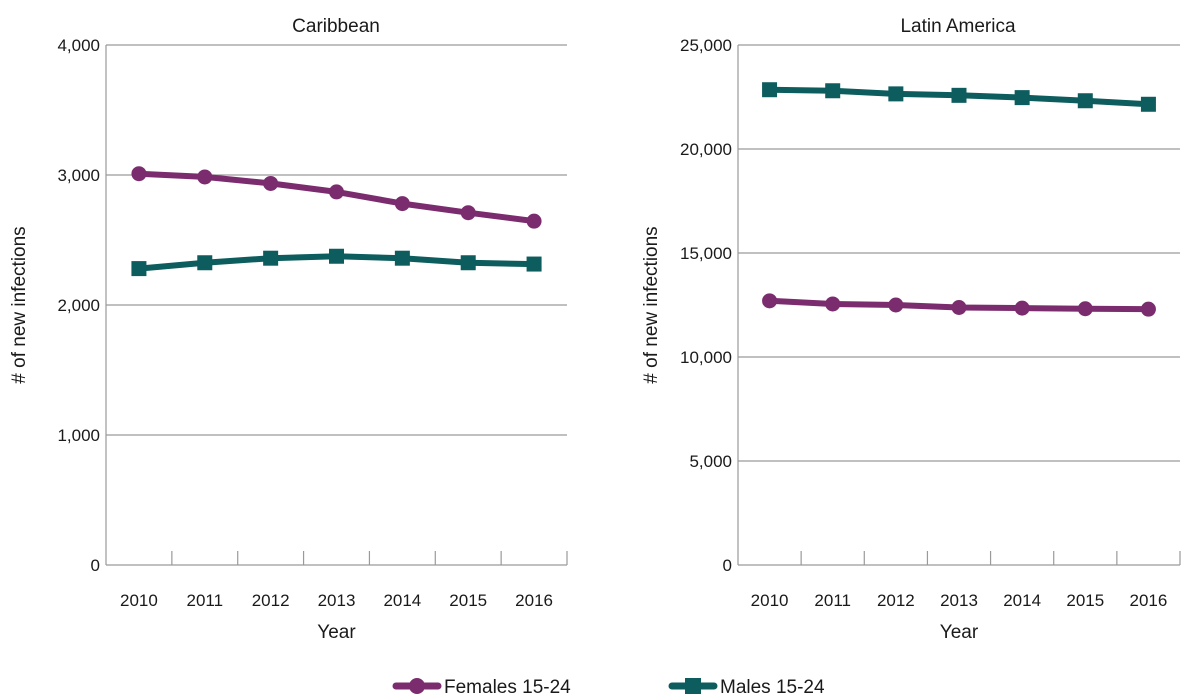  What do you see at coordinates (468, 600) in the screenshot?
I see `caribbean-x-tick-label: 2015` at bounding box center [468, 600].